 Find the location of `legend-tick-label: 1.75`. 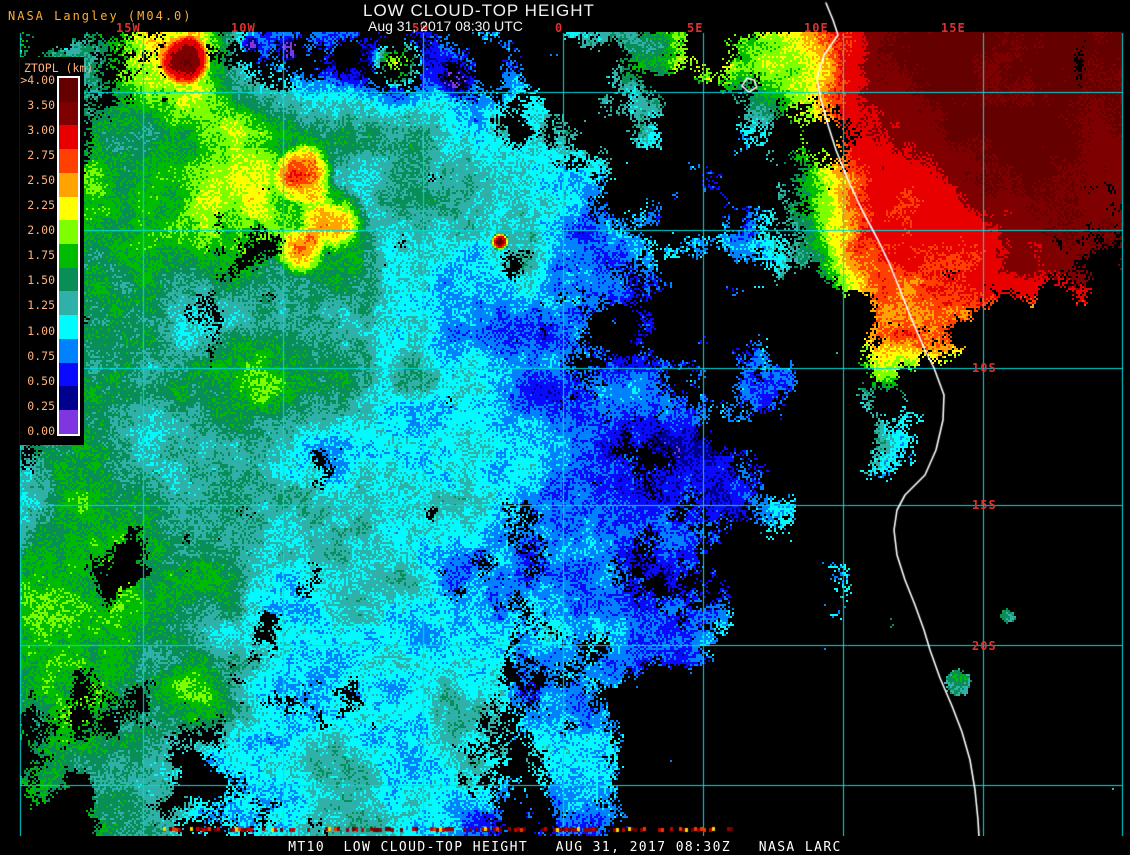

legend-tick-label: 1.75 is located at coordinates (41, 255).